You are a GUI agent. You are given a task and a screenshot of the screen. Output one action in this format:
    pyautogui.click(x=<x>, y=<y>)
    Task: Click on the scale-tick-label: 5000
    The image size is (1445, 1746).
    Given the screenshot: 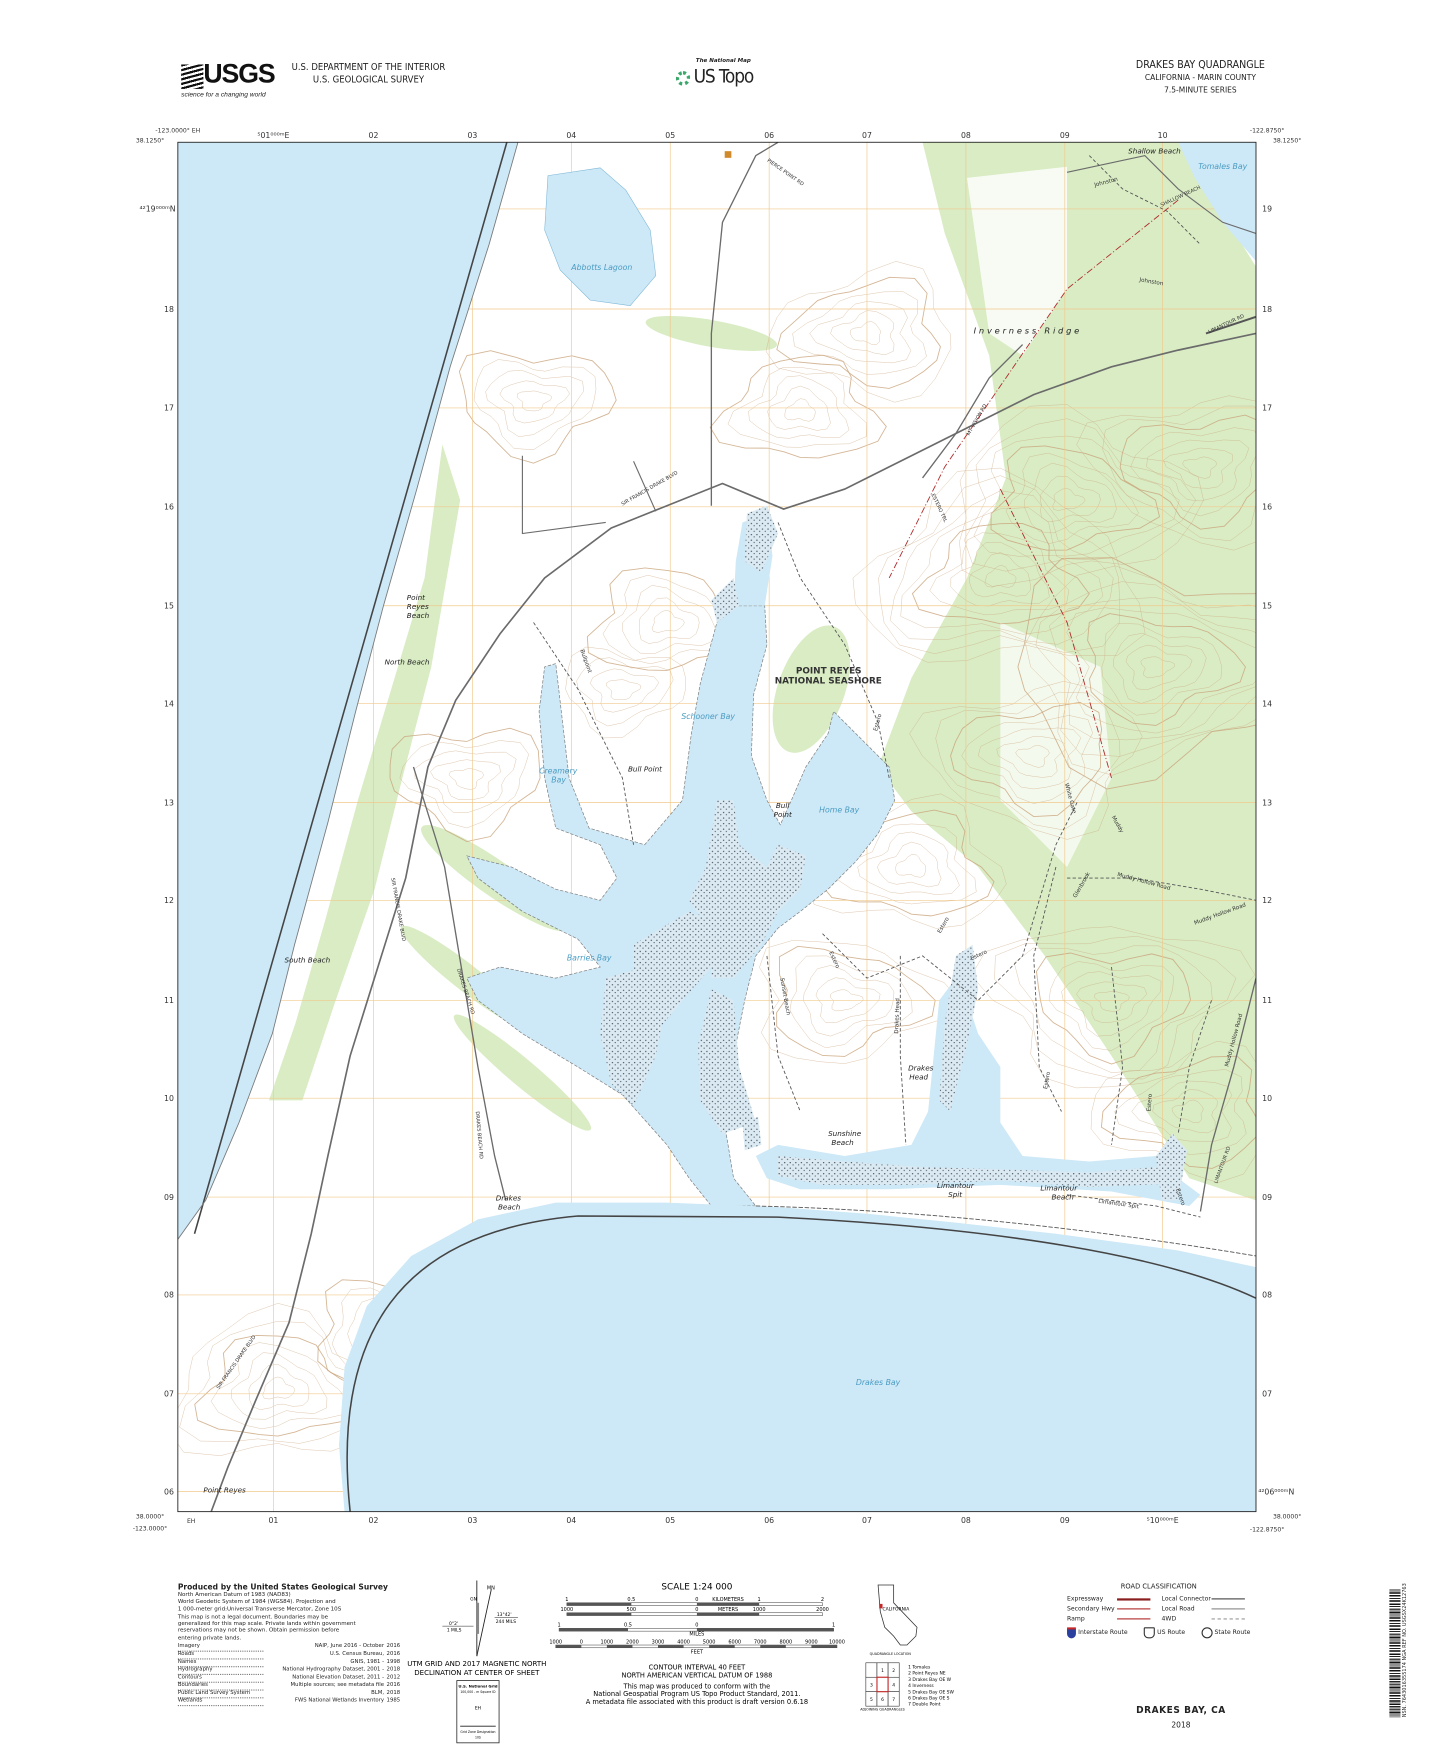 What is the action you would take?
    pyautogui.click(x=709, y=1642)
    